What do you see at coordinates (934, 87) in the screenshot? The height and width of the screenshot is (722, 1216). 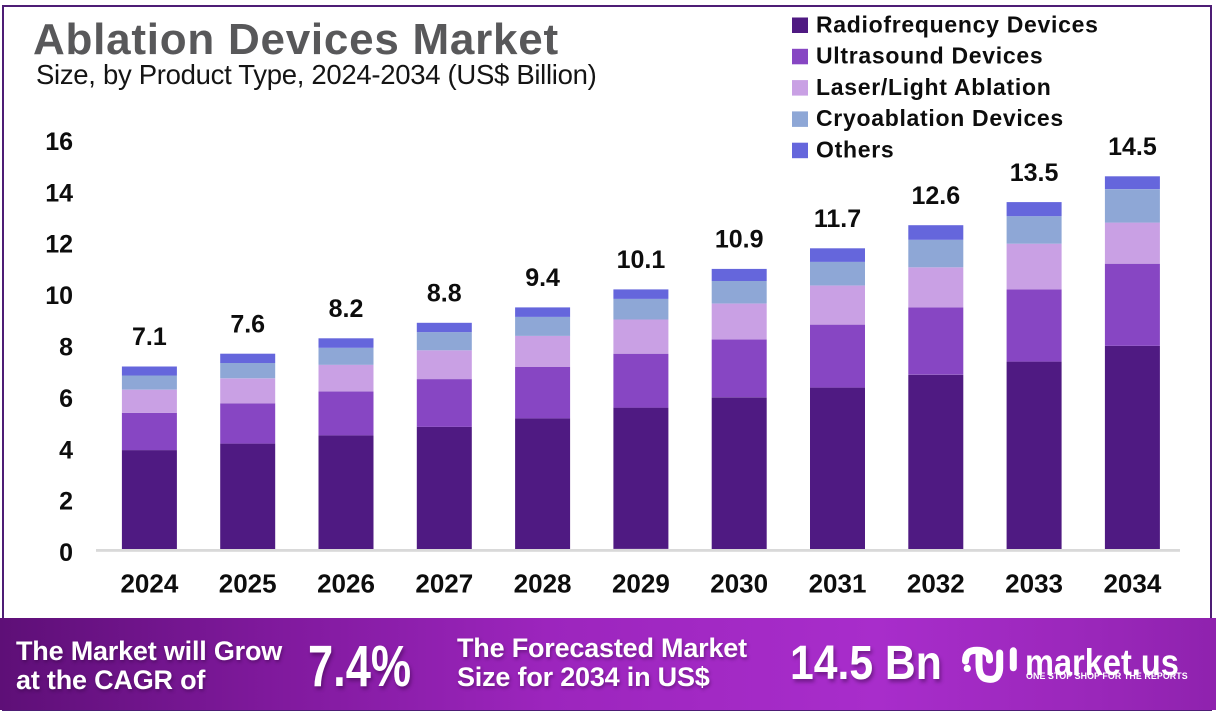 I see `svg-text: Laser/Light Ablation` at bounding box center [934, 87].